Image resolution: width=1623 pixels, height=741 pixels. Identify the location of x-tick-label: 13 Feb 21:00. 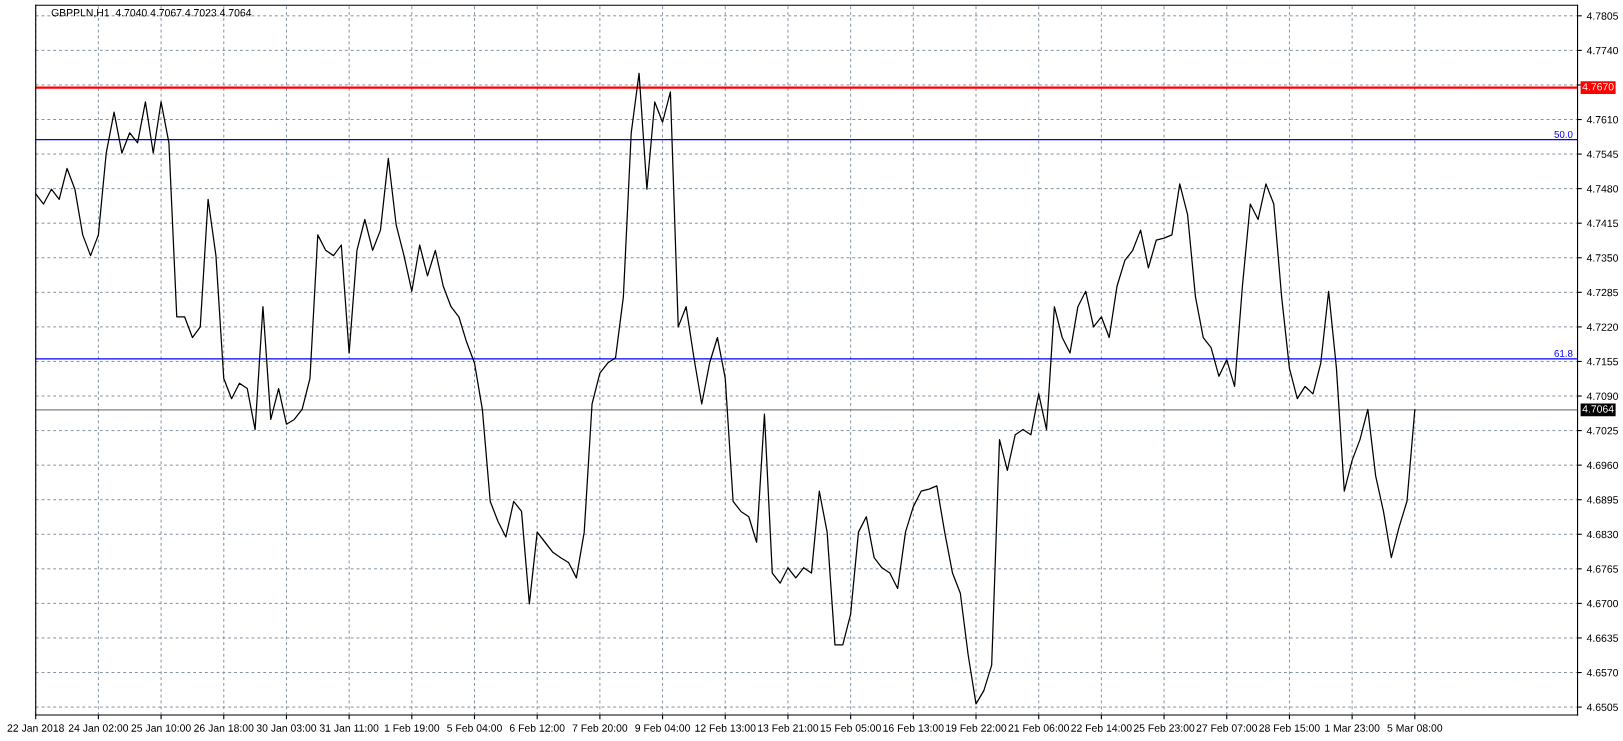
(788, 728).